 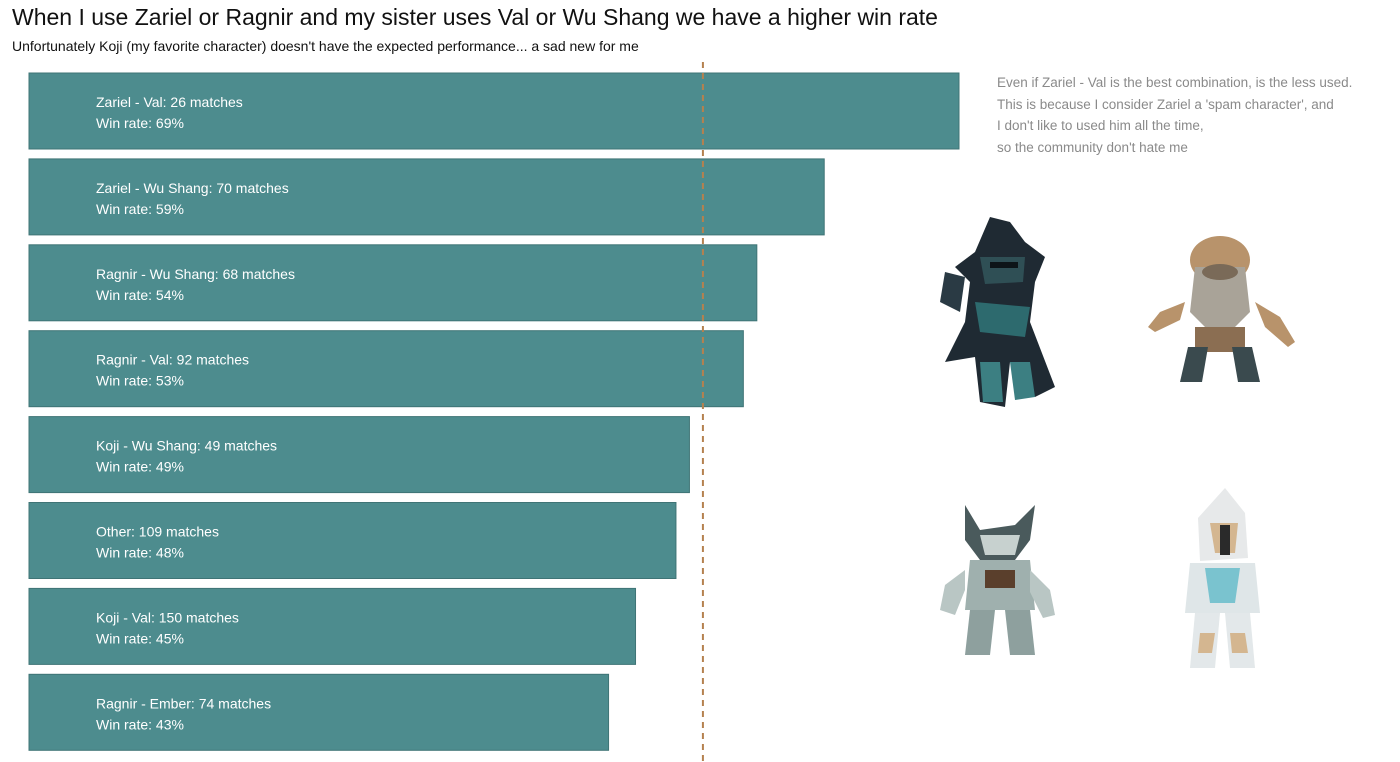 What do you see at coordinates (1100, 125) in the screenshot?
I see `annotation-line: I don't like to used him all the time,` at bounding box center [1100, 125].